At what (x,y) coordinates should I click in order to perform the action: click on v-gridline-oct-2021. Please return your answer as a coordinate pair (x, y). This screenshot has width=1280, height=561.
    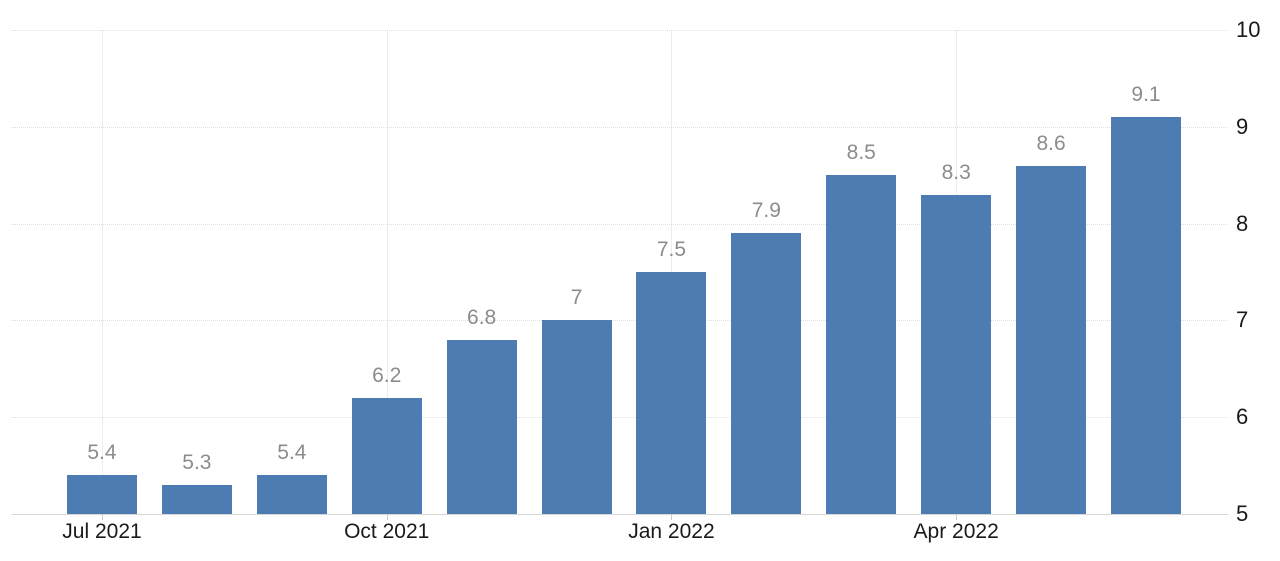
    Looking at the image, I should click on (387, 272).